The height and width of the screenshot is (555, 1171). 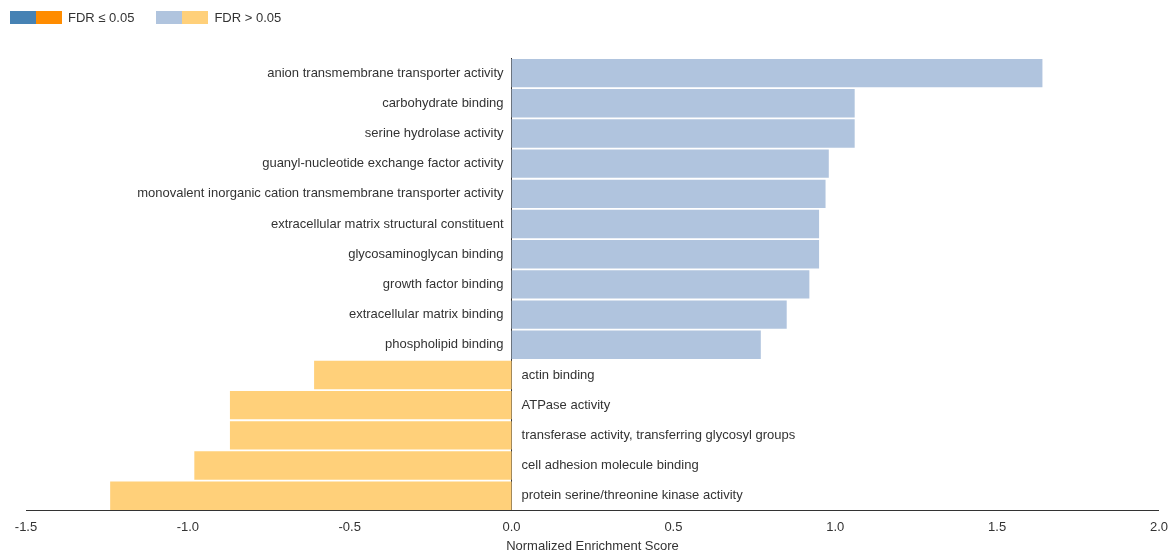 What do you see at coordinates (321, 193) in the screenshot?
I see `y-tick-label: monovalent inorganic cation transmembrane transporter activity` at bounding box center [321, 193].